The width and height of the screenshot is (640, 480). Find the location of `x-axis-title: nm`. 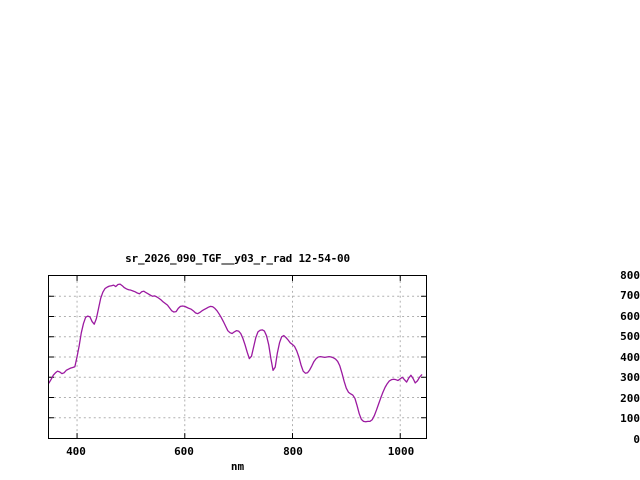

x-axis-title: nm is located at coordinates (237, 466).